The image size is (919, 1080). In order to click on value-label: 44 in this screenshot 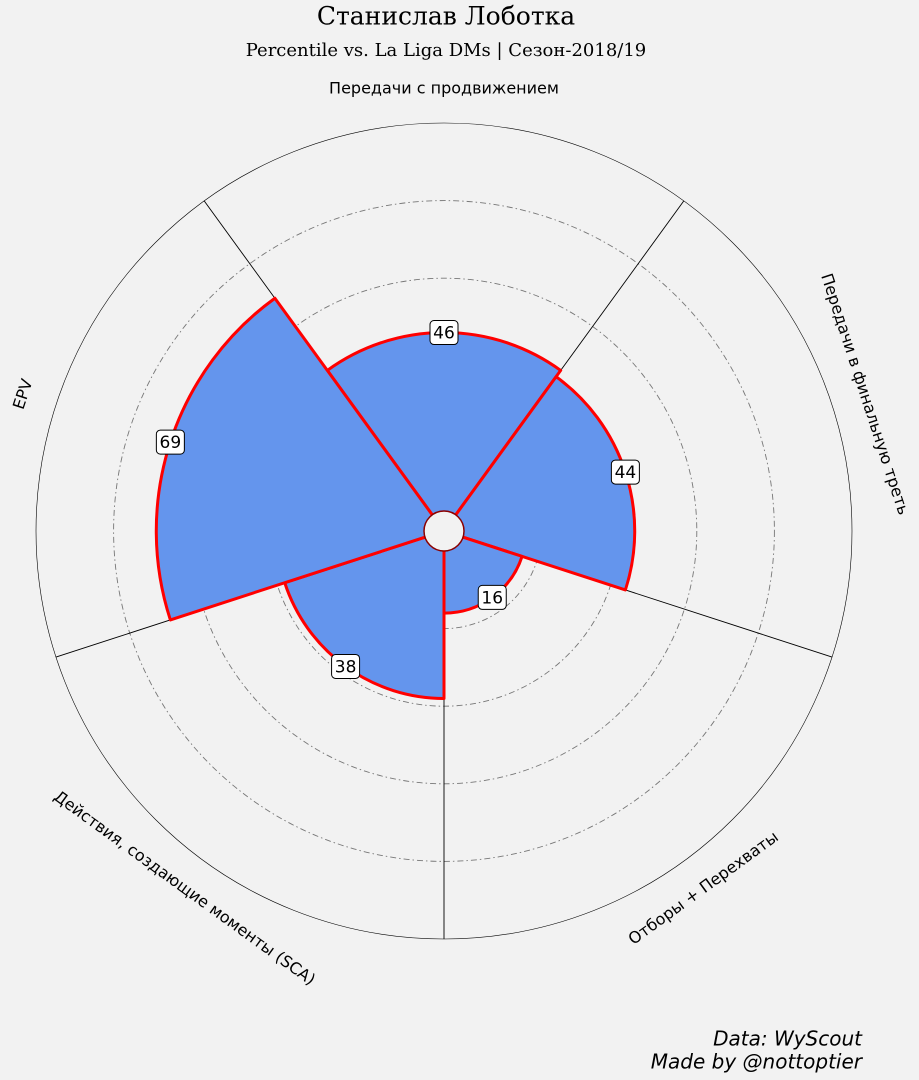, I will do `click(626, 473)`.